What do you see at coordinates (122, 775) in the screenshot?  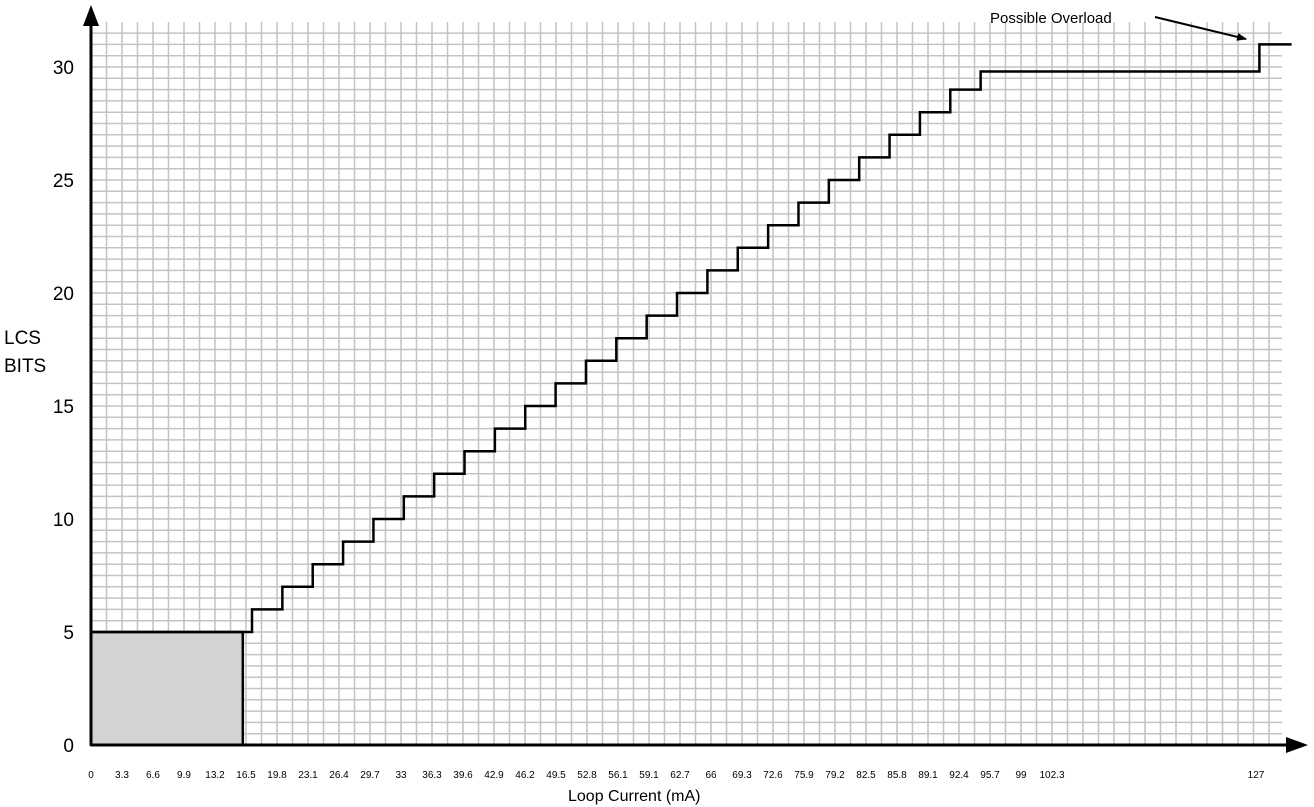 I see `x-tick-label: 3.3` at bounding box center [122, 775].